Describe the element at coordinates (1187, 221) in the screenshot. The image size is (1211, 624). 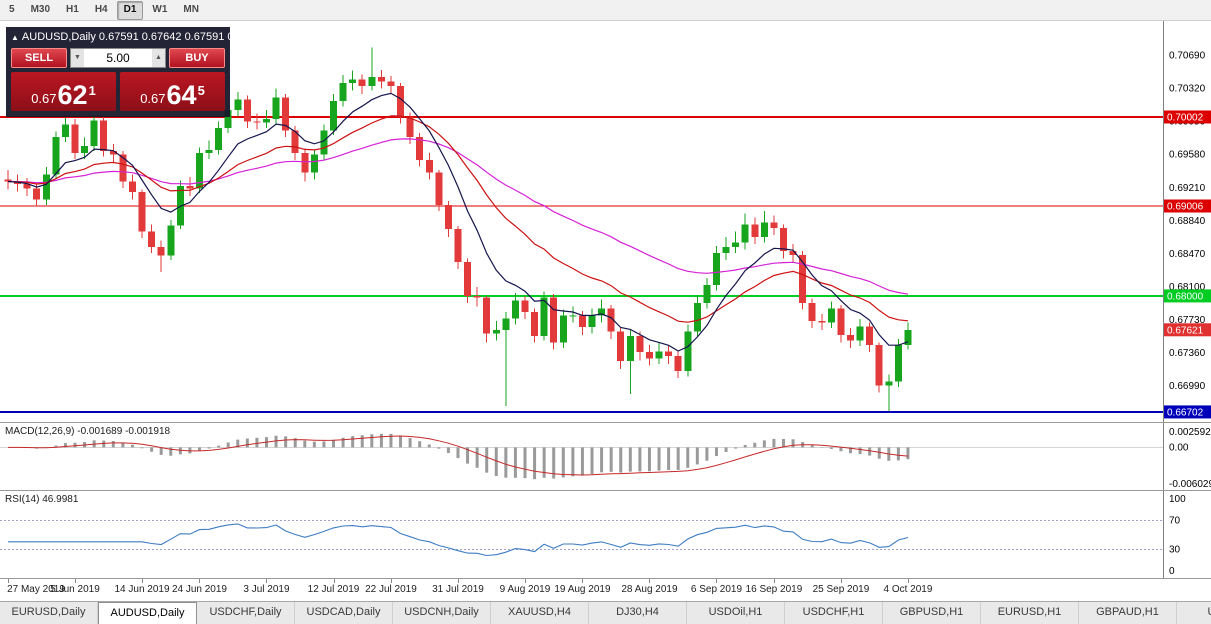
I see `svg-text: 0.68840` at that location.